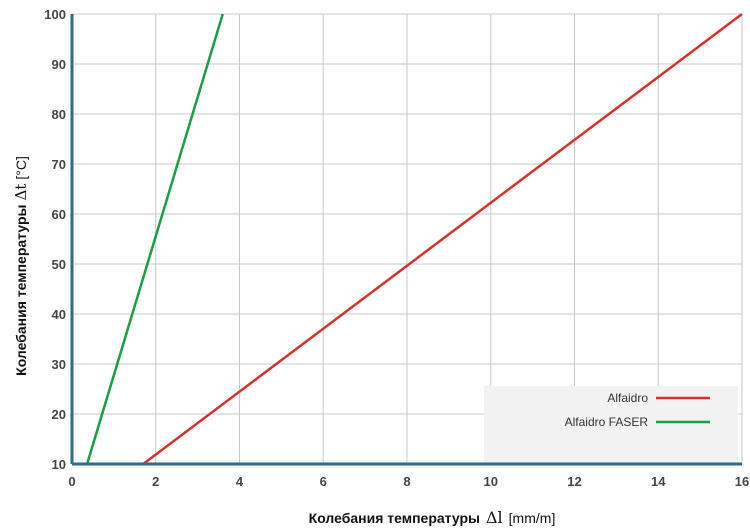 The height and width of the screenshot is (530, 750). Describe the element at coordinates (59, 264) in the screenshot. I see `y-tick-label: 50` at that location.